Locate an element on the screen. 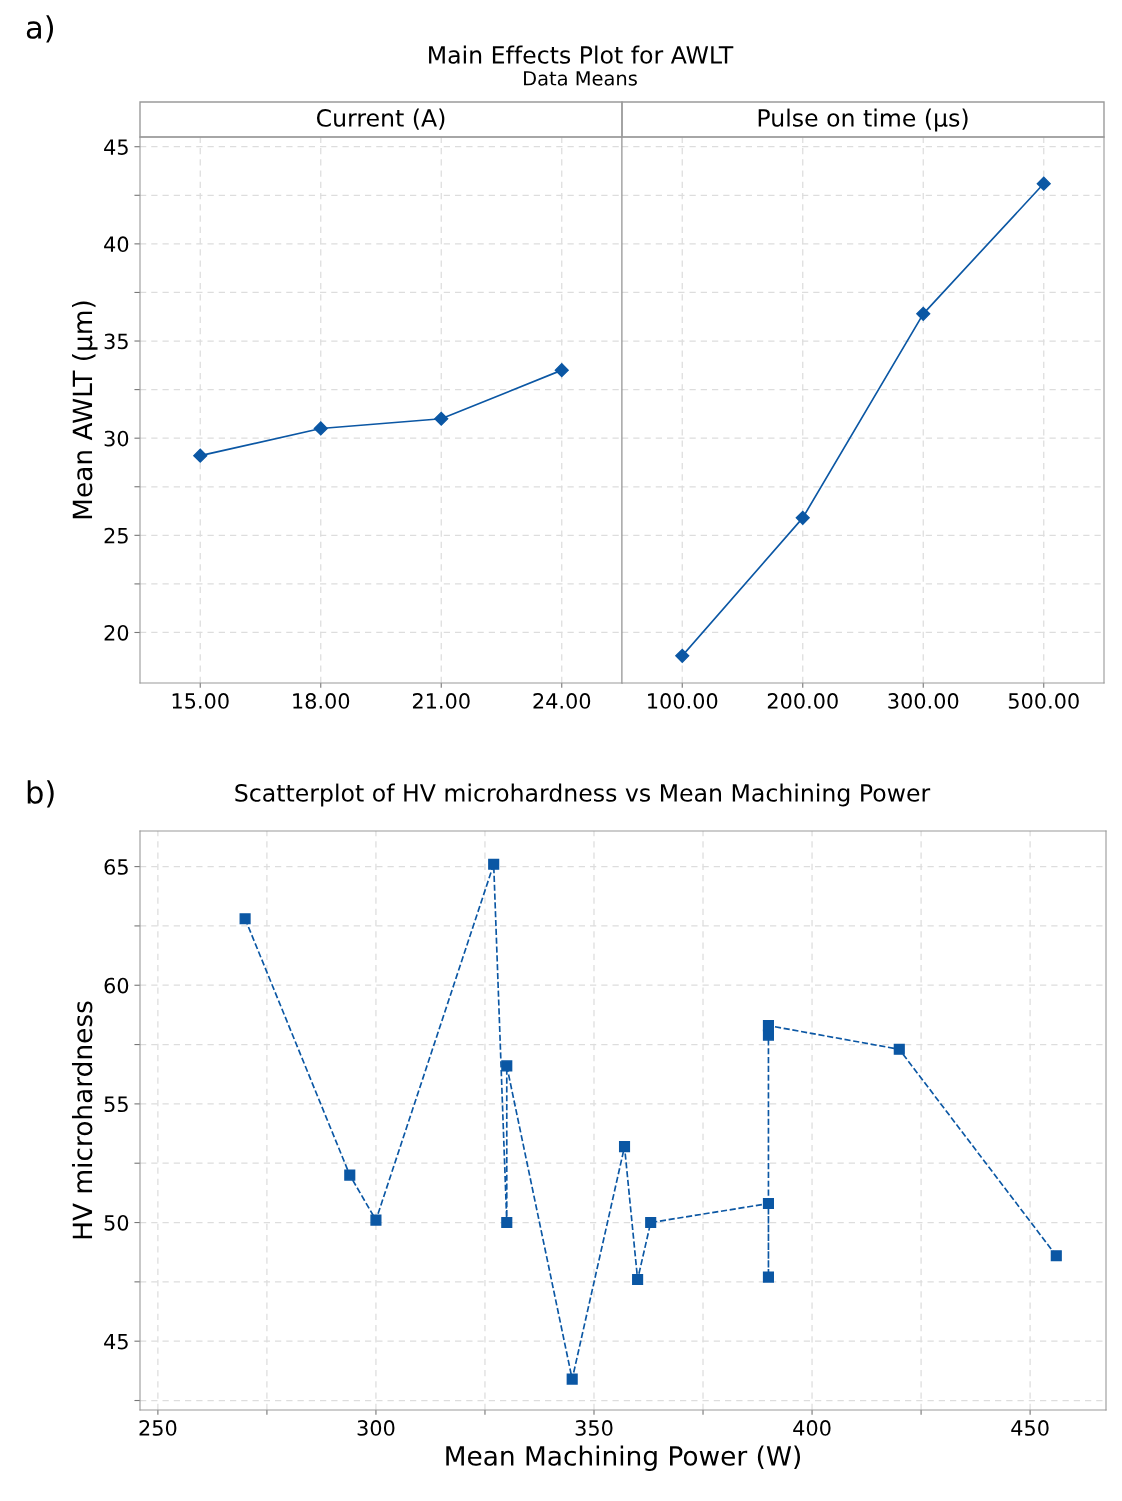  y-tick-label: 55 is located at coordinates (116, 1104).